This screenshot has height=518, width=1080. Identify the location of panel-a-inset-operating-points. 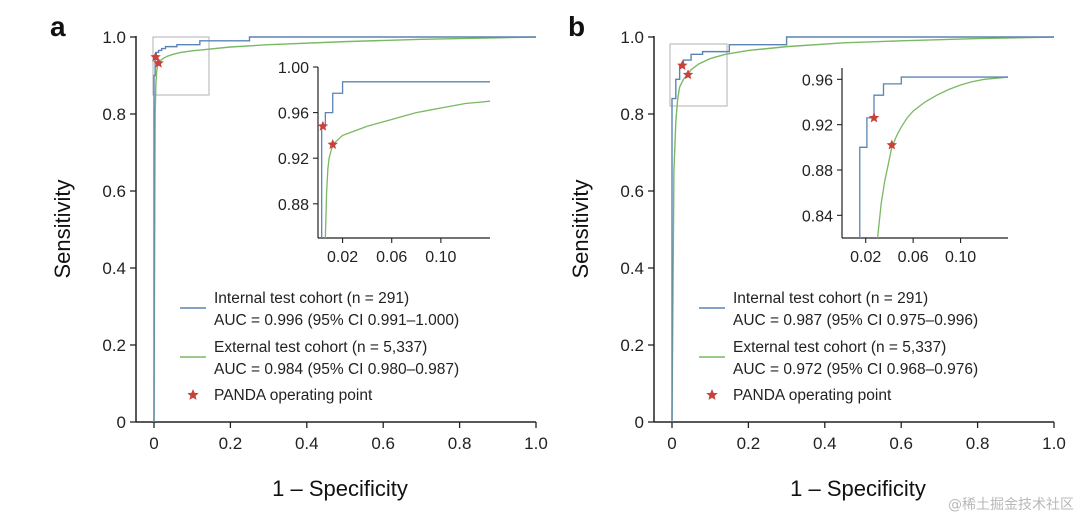
(327, 134).